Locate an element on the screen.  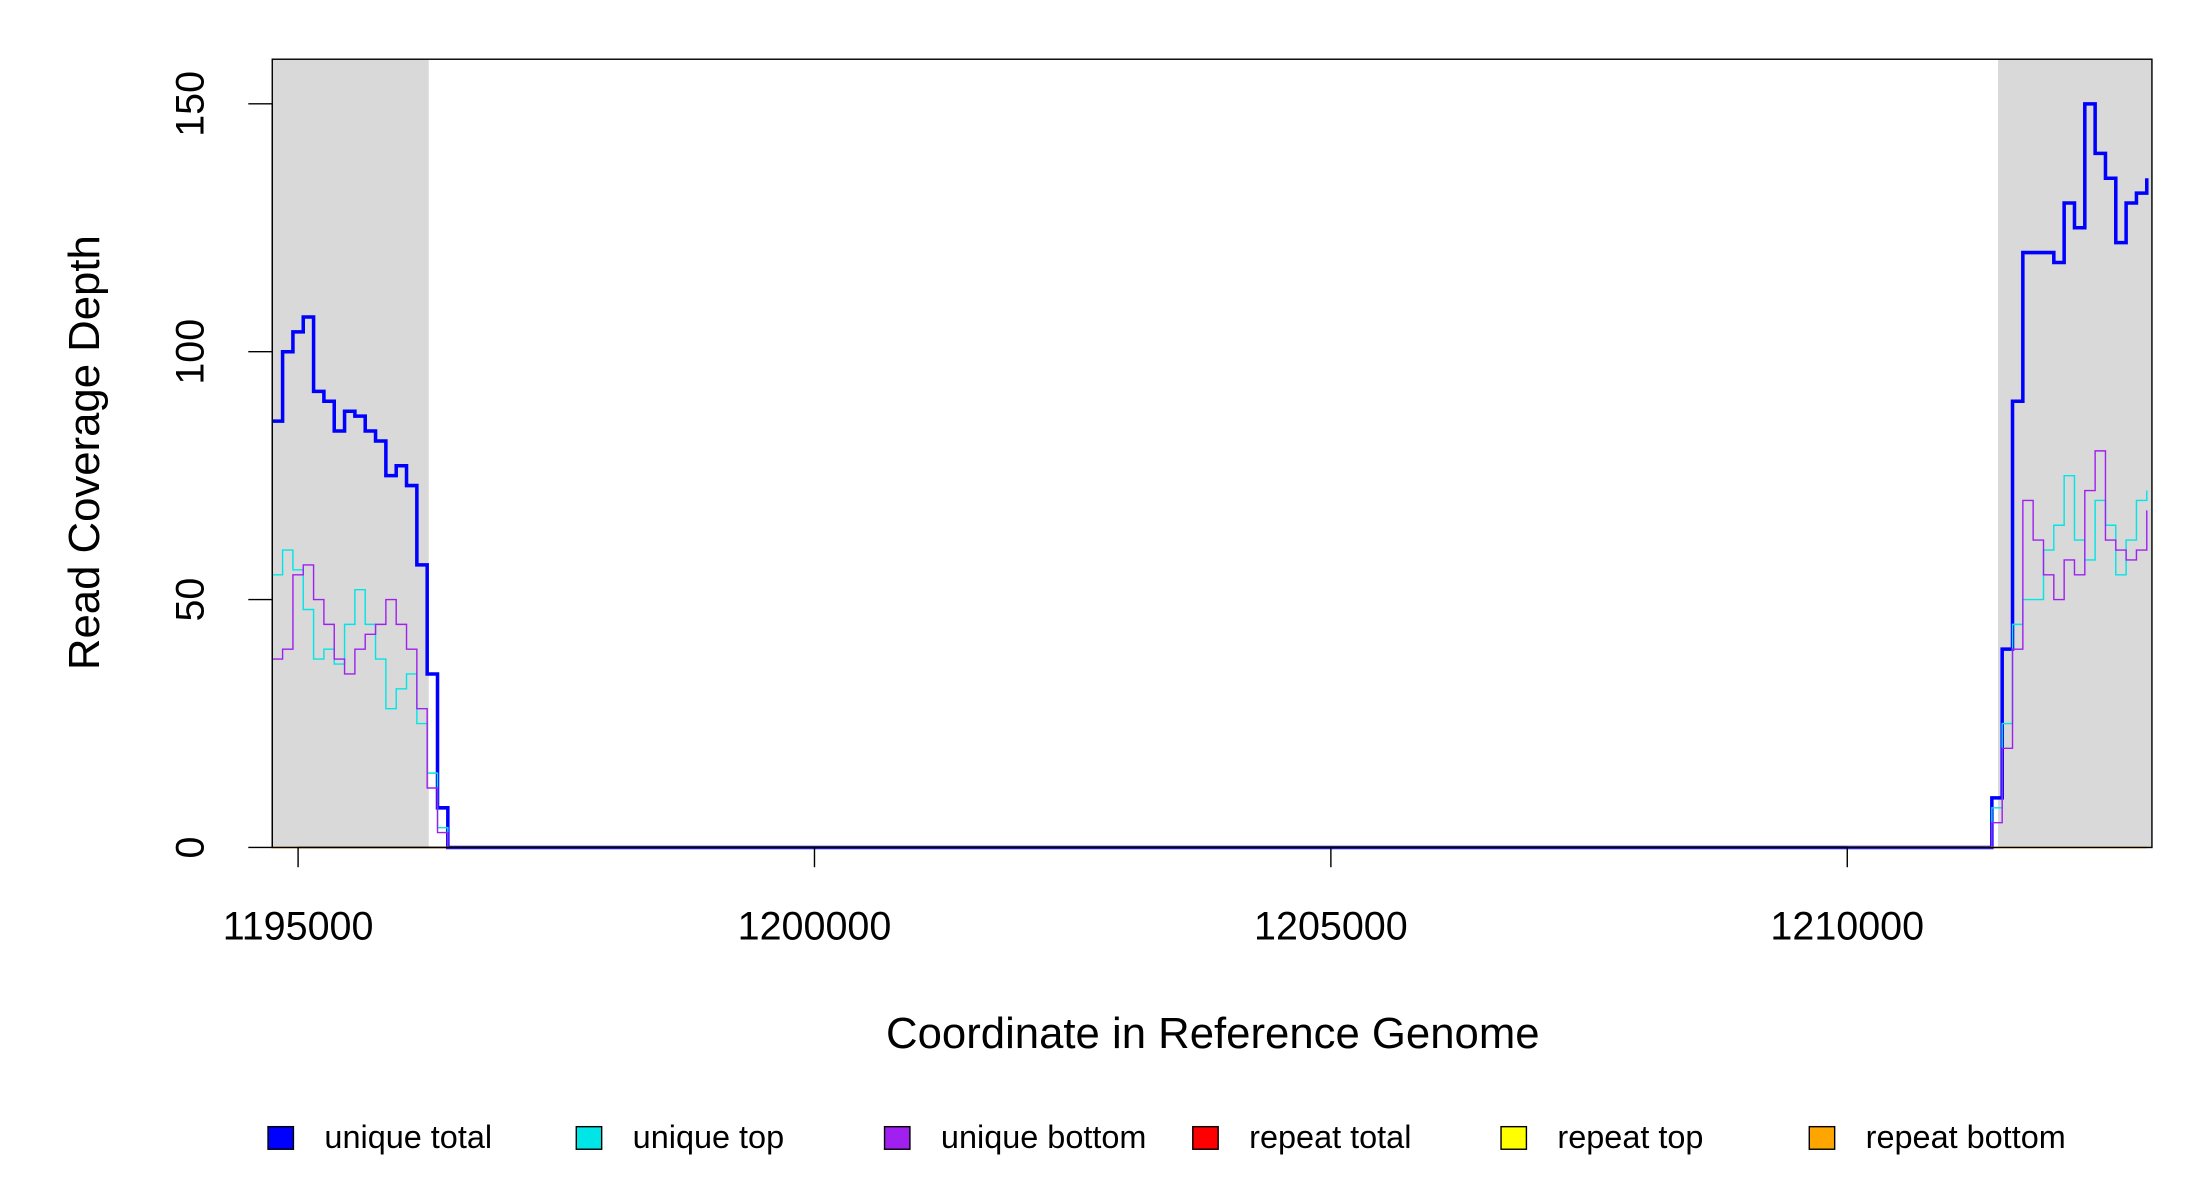
legend-label: unique total is located at coordinates (408, 1137).